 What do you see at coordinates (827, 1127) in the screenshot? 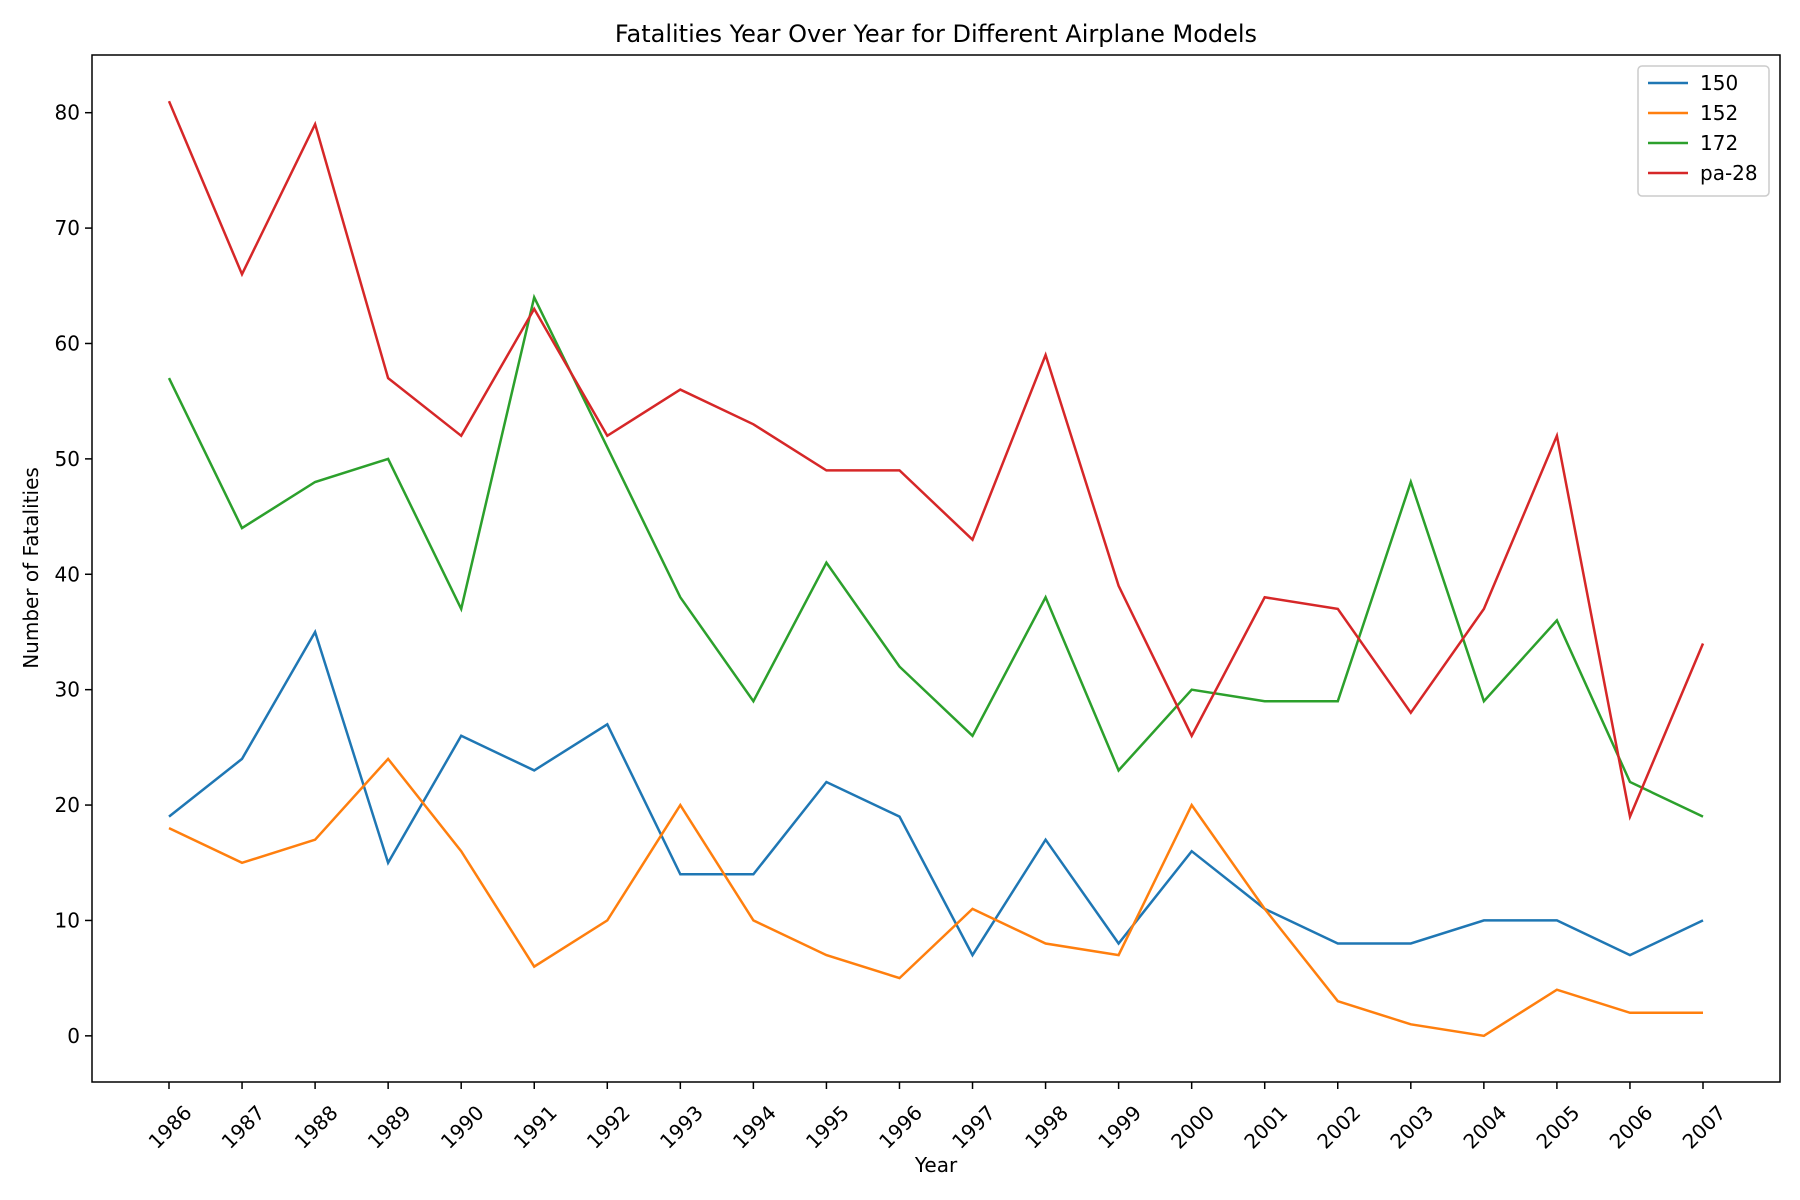
I see `x-tick-label: 1995` at bounding box center [827, 1127].